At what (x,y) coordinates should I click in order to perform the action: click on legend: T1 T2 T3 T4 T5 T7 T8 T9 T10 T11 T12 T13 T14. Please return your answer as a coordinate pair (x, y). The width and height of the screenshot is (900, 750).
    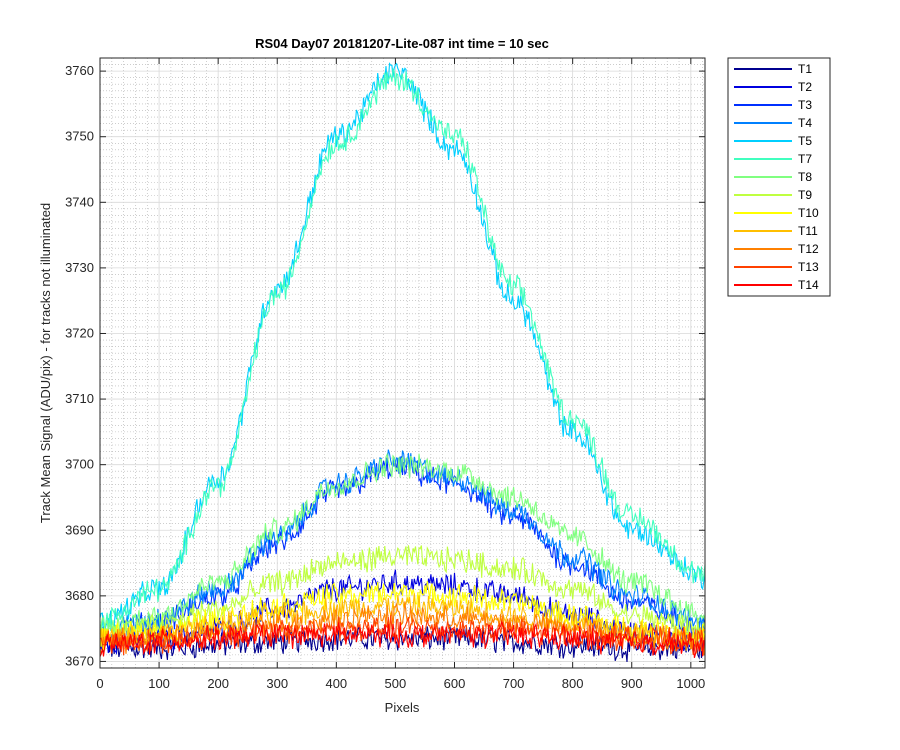
    Looking at the image, I should click on (779, 177).